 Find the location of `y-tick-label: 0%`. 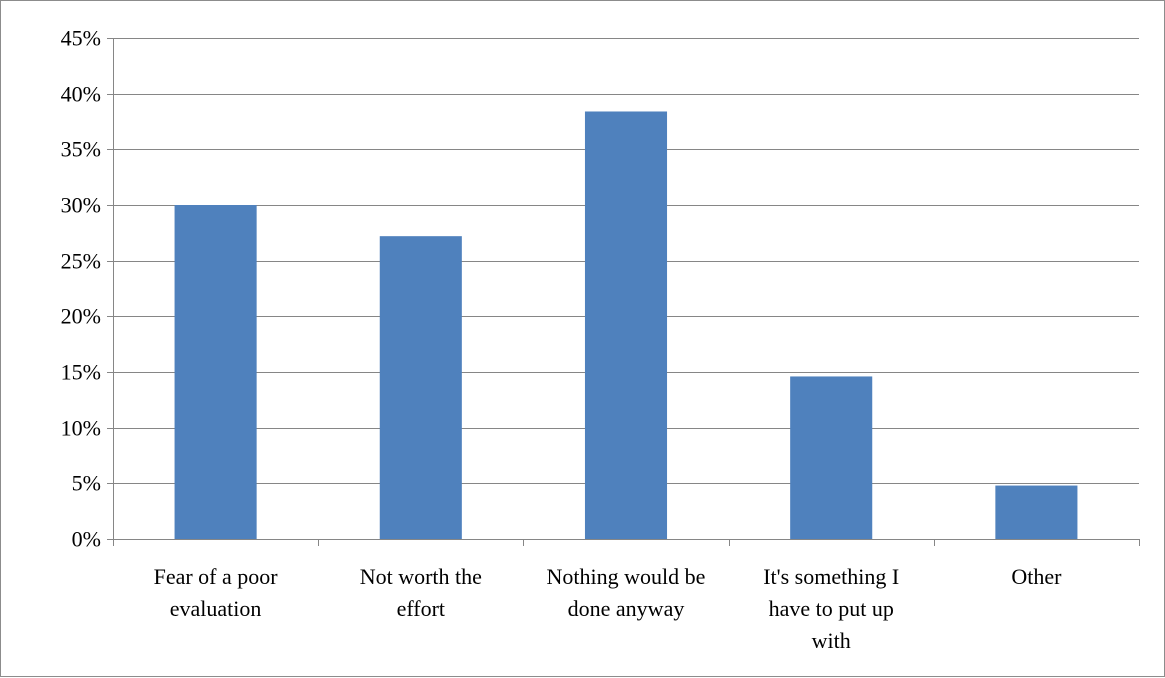

y-tick-label: 0% is located at coordinates (86, 539).